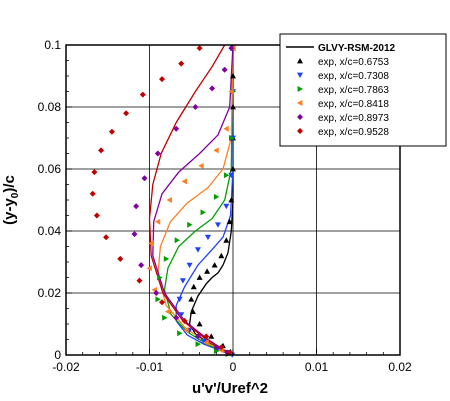 This screenshot has height=401, width=450. Describe the element at coordinates (50, 231) in the screenshot. I see `y-tick-label: 0.04` at that location.